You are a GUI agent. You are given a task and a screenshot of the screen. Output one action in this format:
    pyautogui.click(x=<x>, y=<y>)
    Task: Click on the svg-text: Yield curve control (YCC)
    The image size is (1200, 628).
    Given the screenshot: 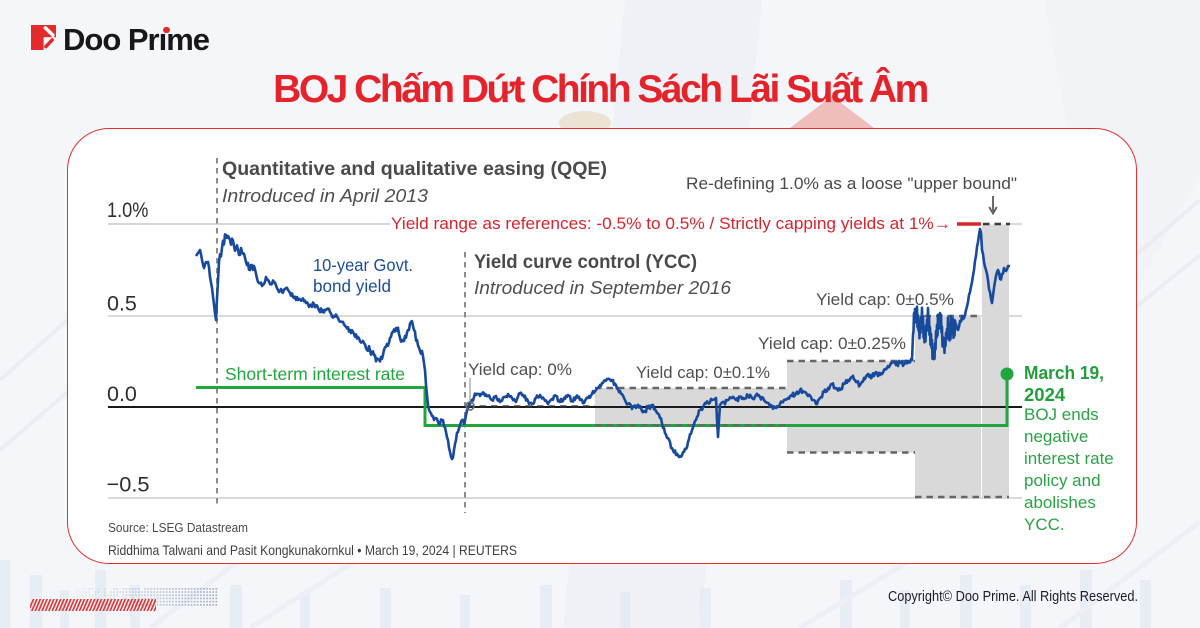 What is the action you would take?
    pyautogui.click(x=585, y=262)
    